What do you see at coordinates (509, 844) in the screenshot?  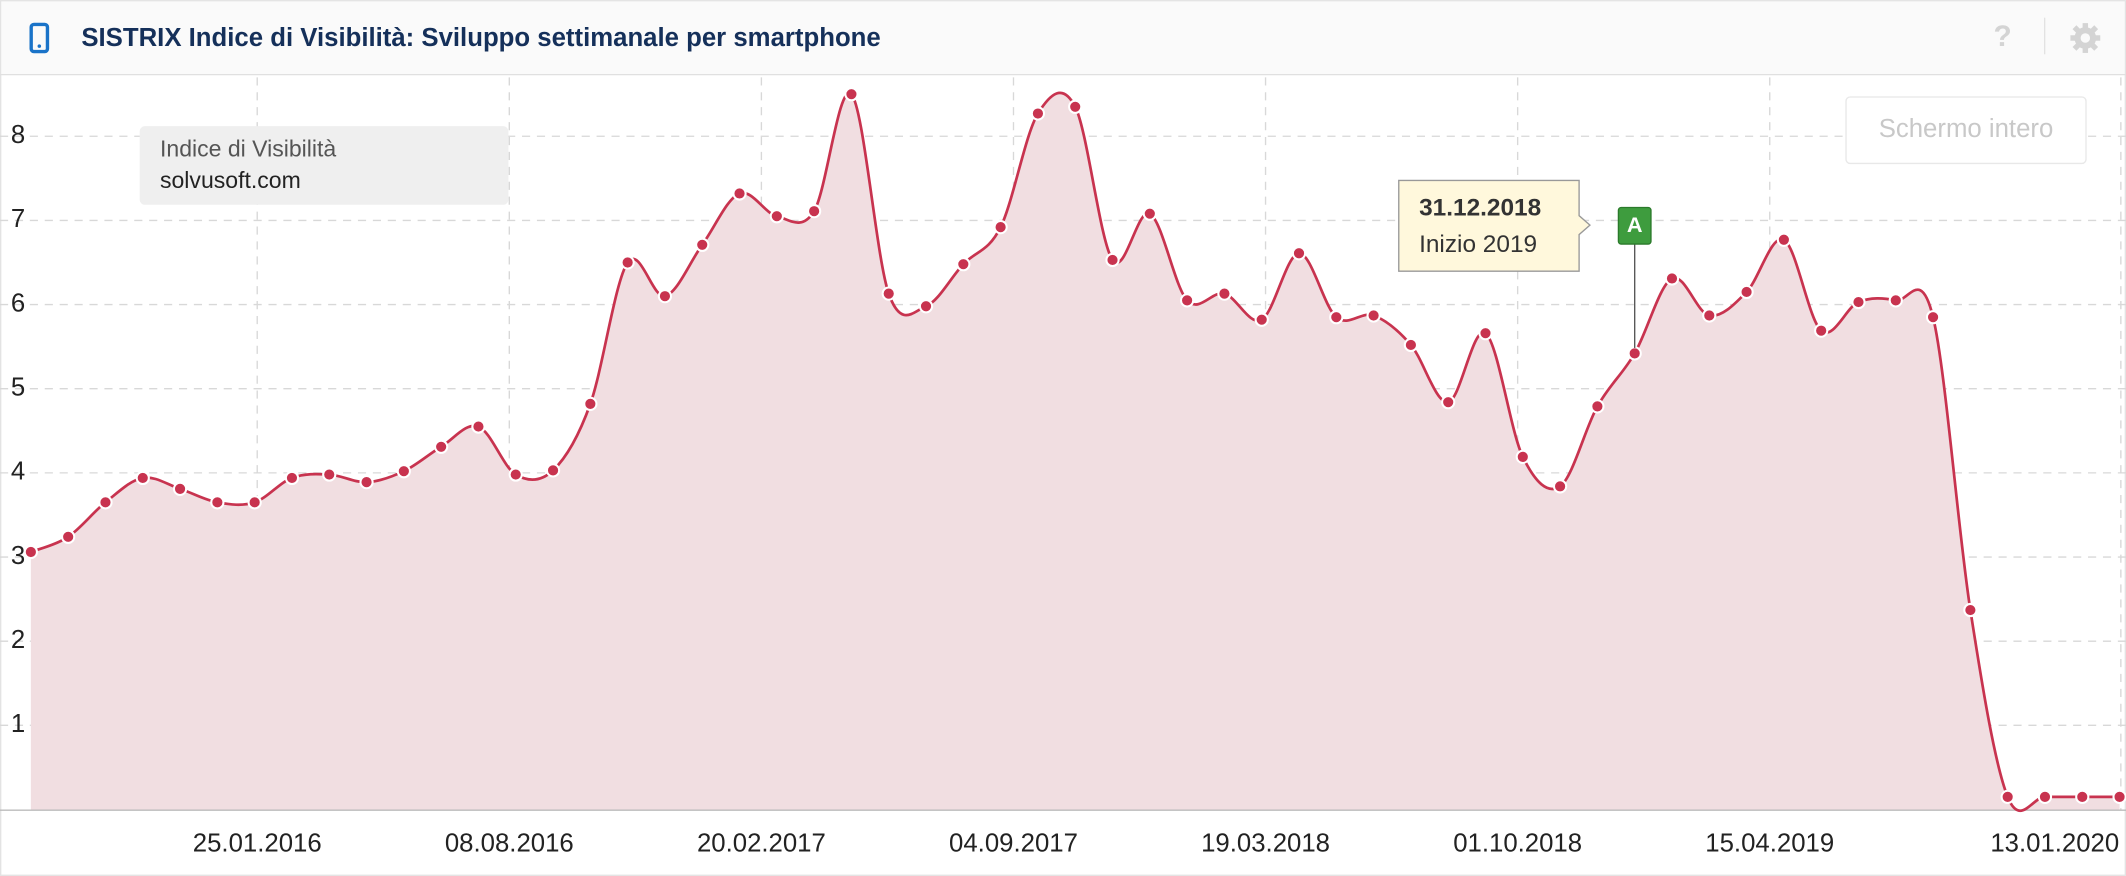 I see `x-tick-label: 08.08.2016` at bounding box center [509, 844].